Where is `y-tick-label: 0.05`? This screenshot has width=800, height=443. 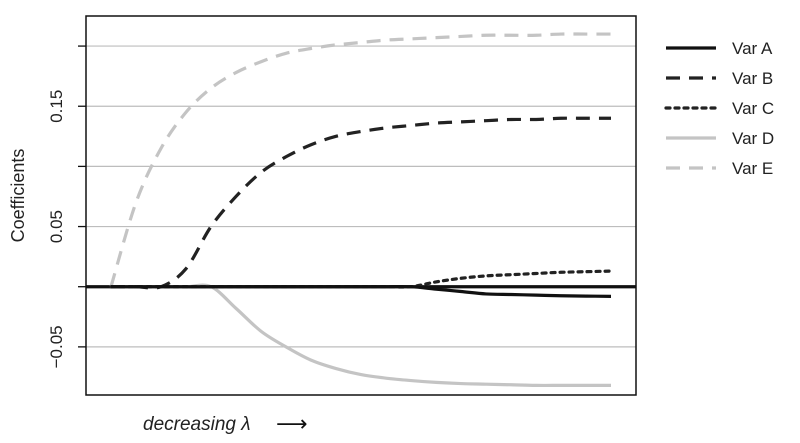
y-tick-label: 0.05 is located at coordinates (56, 226).